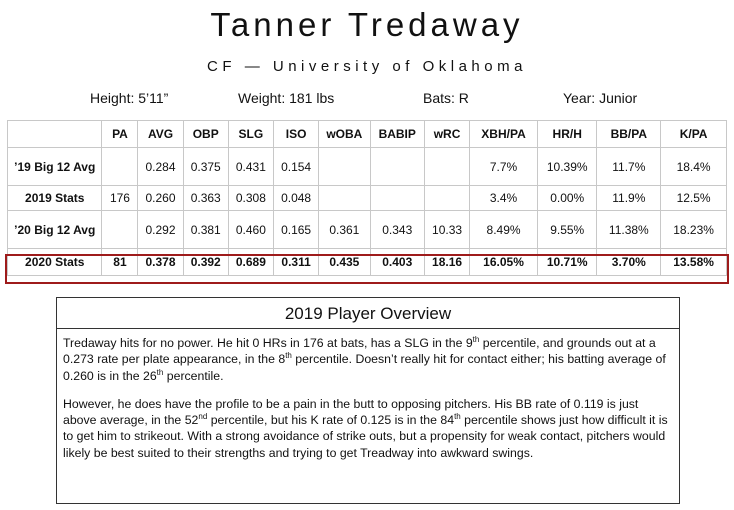 This screenshot has width=734, height=510. Describe the element at coordinates (54, 166) in the screenshot. I see `row-label: ’19 Big 12 Avg` at that location.